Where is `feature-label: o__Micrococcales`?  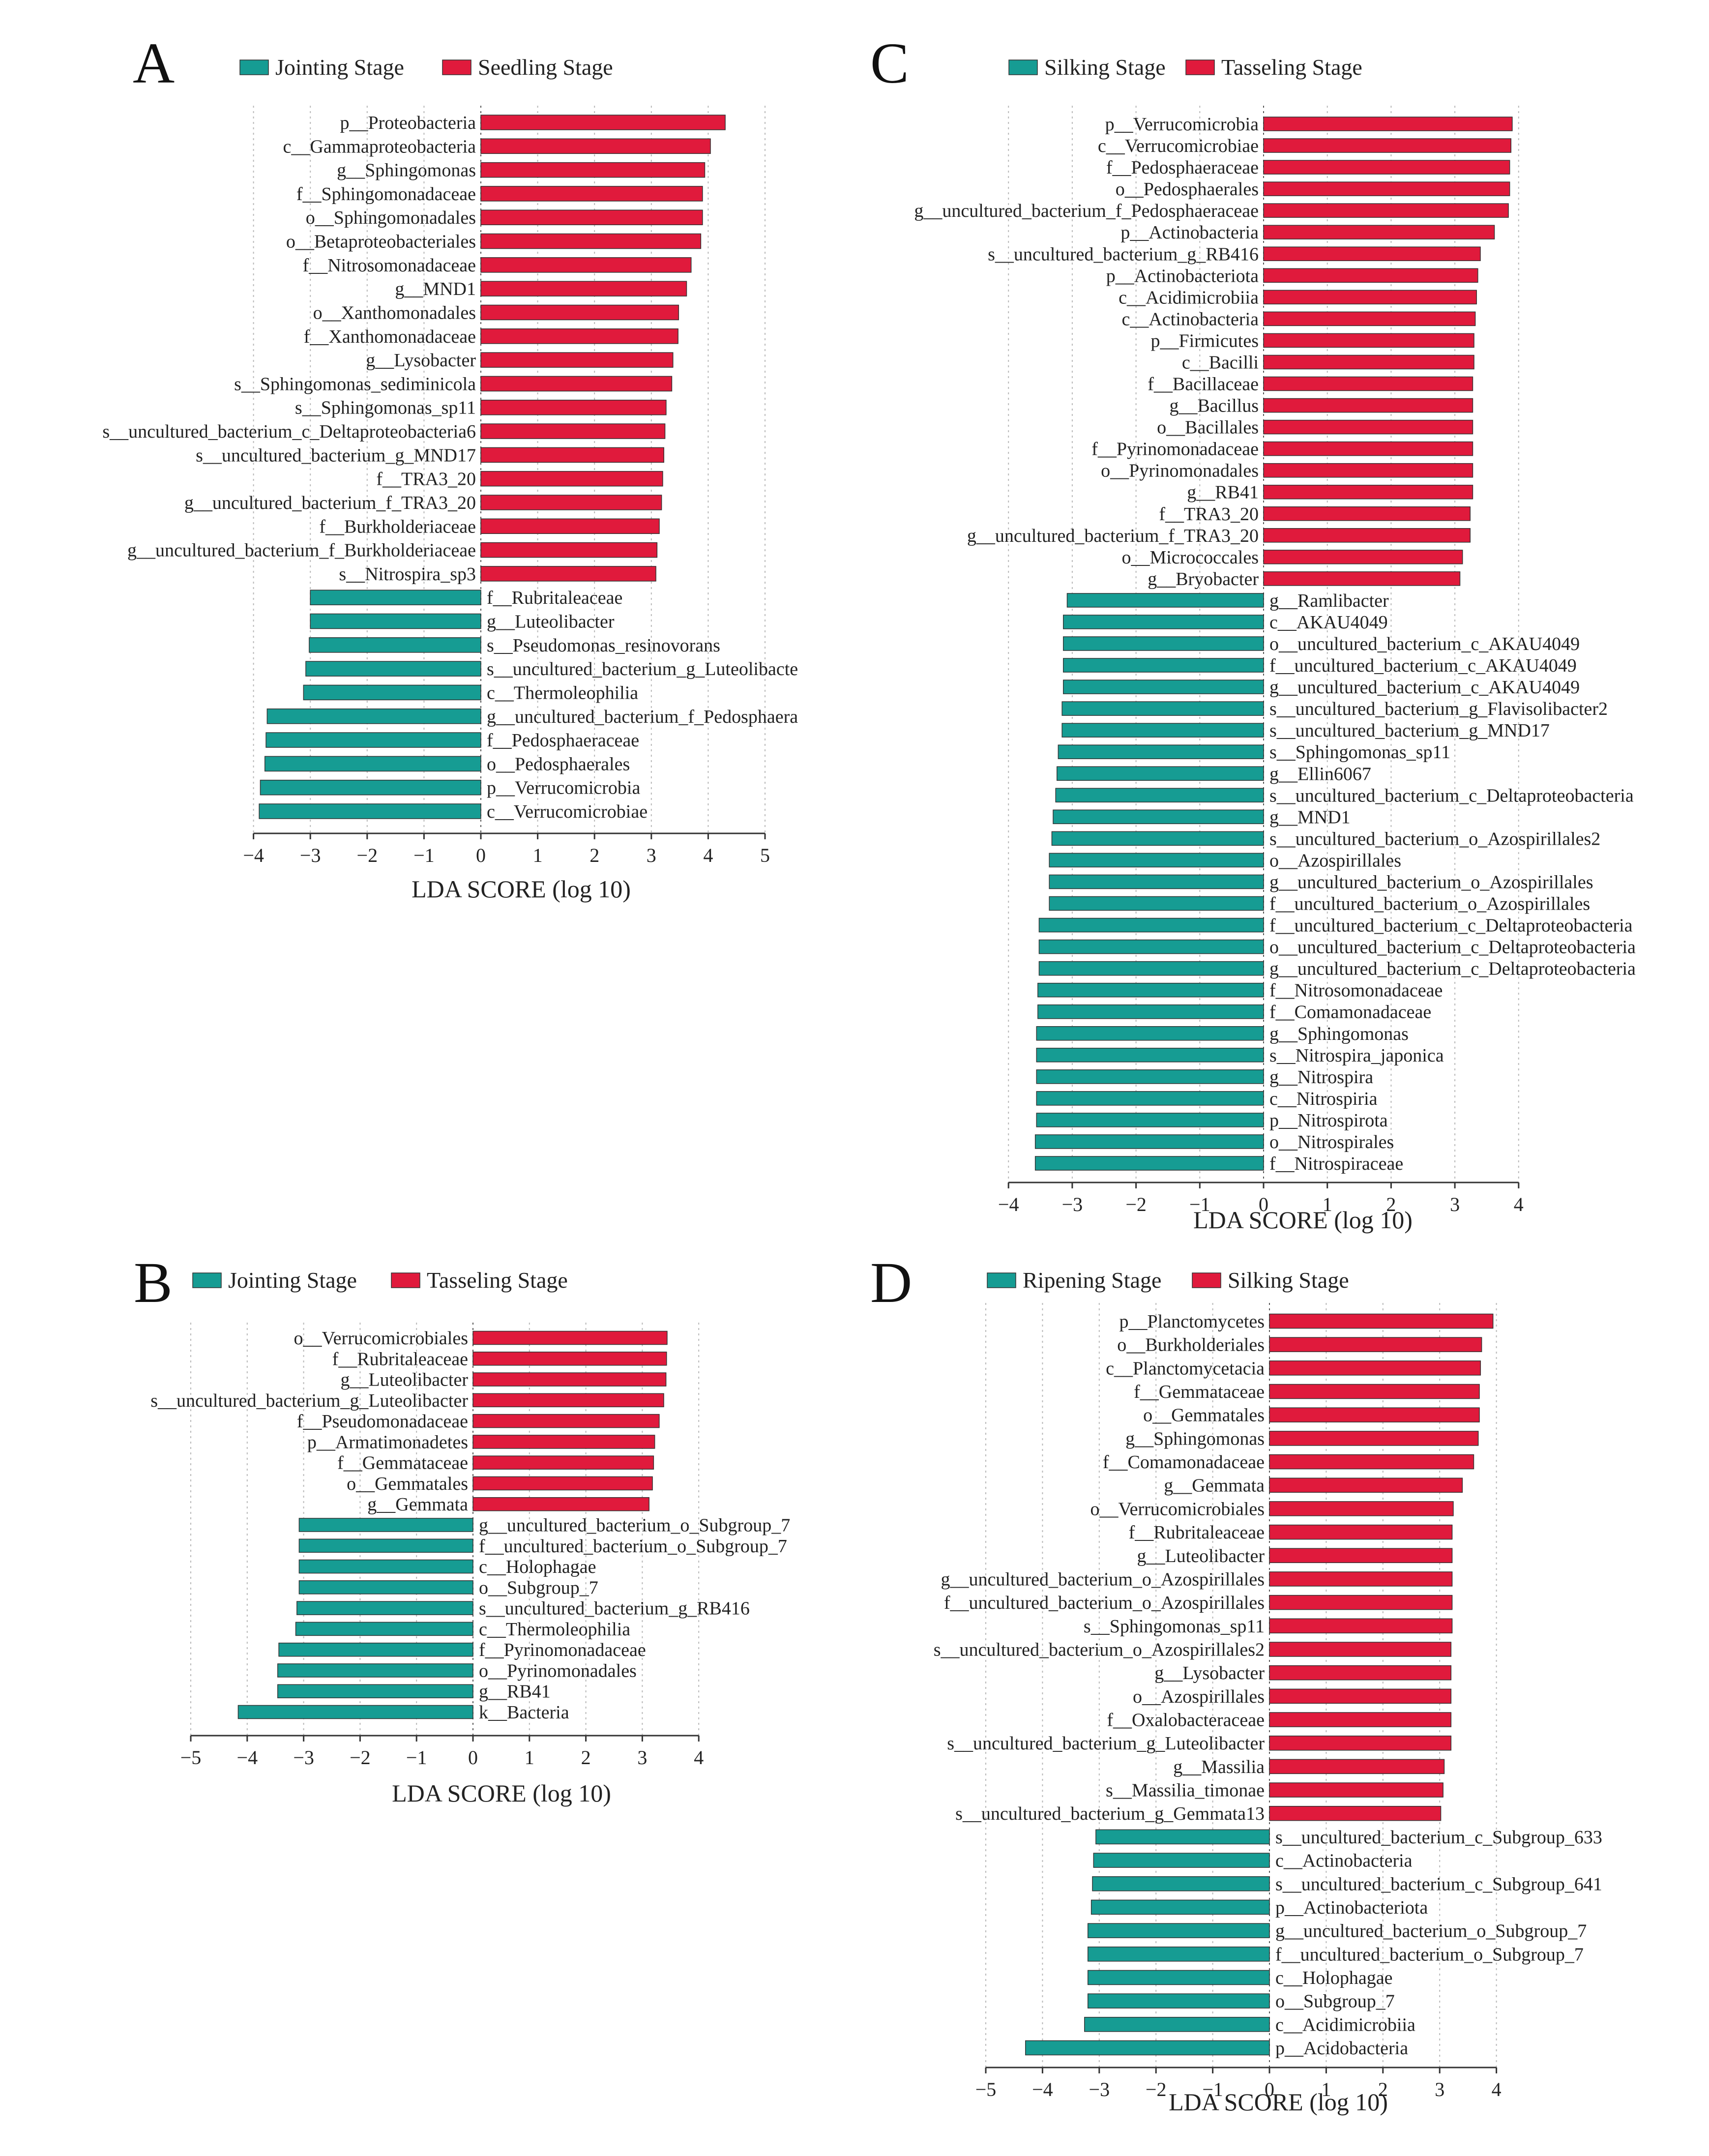
feature-label: o__Micrococcales is located at coordinates (1190, 557).